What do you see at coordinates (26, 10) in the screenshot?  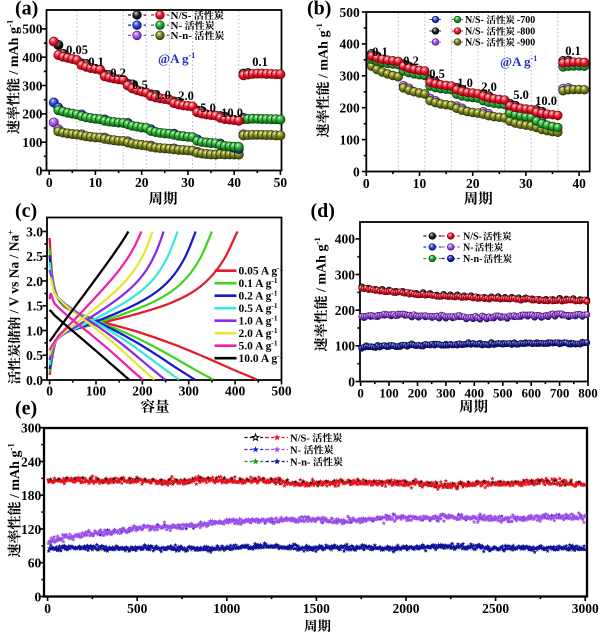 I see `svg-text: (a)` at bounding box center [26, 10].